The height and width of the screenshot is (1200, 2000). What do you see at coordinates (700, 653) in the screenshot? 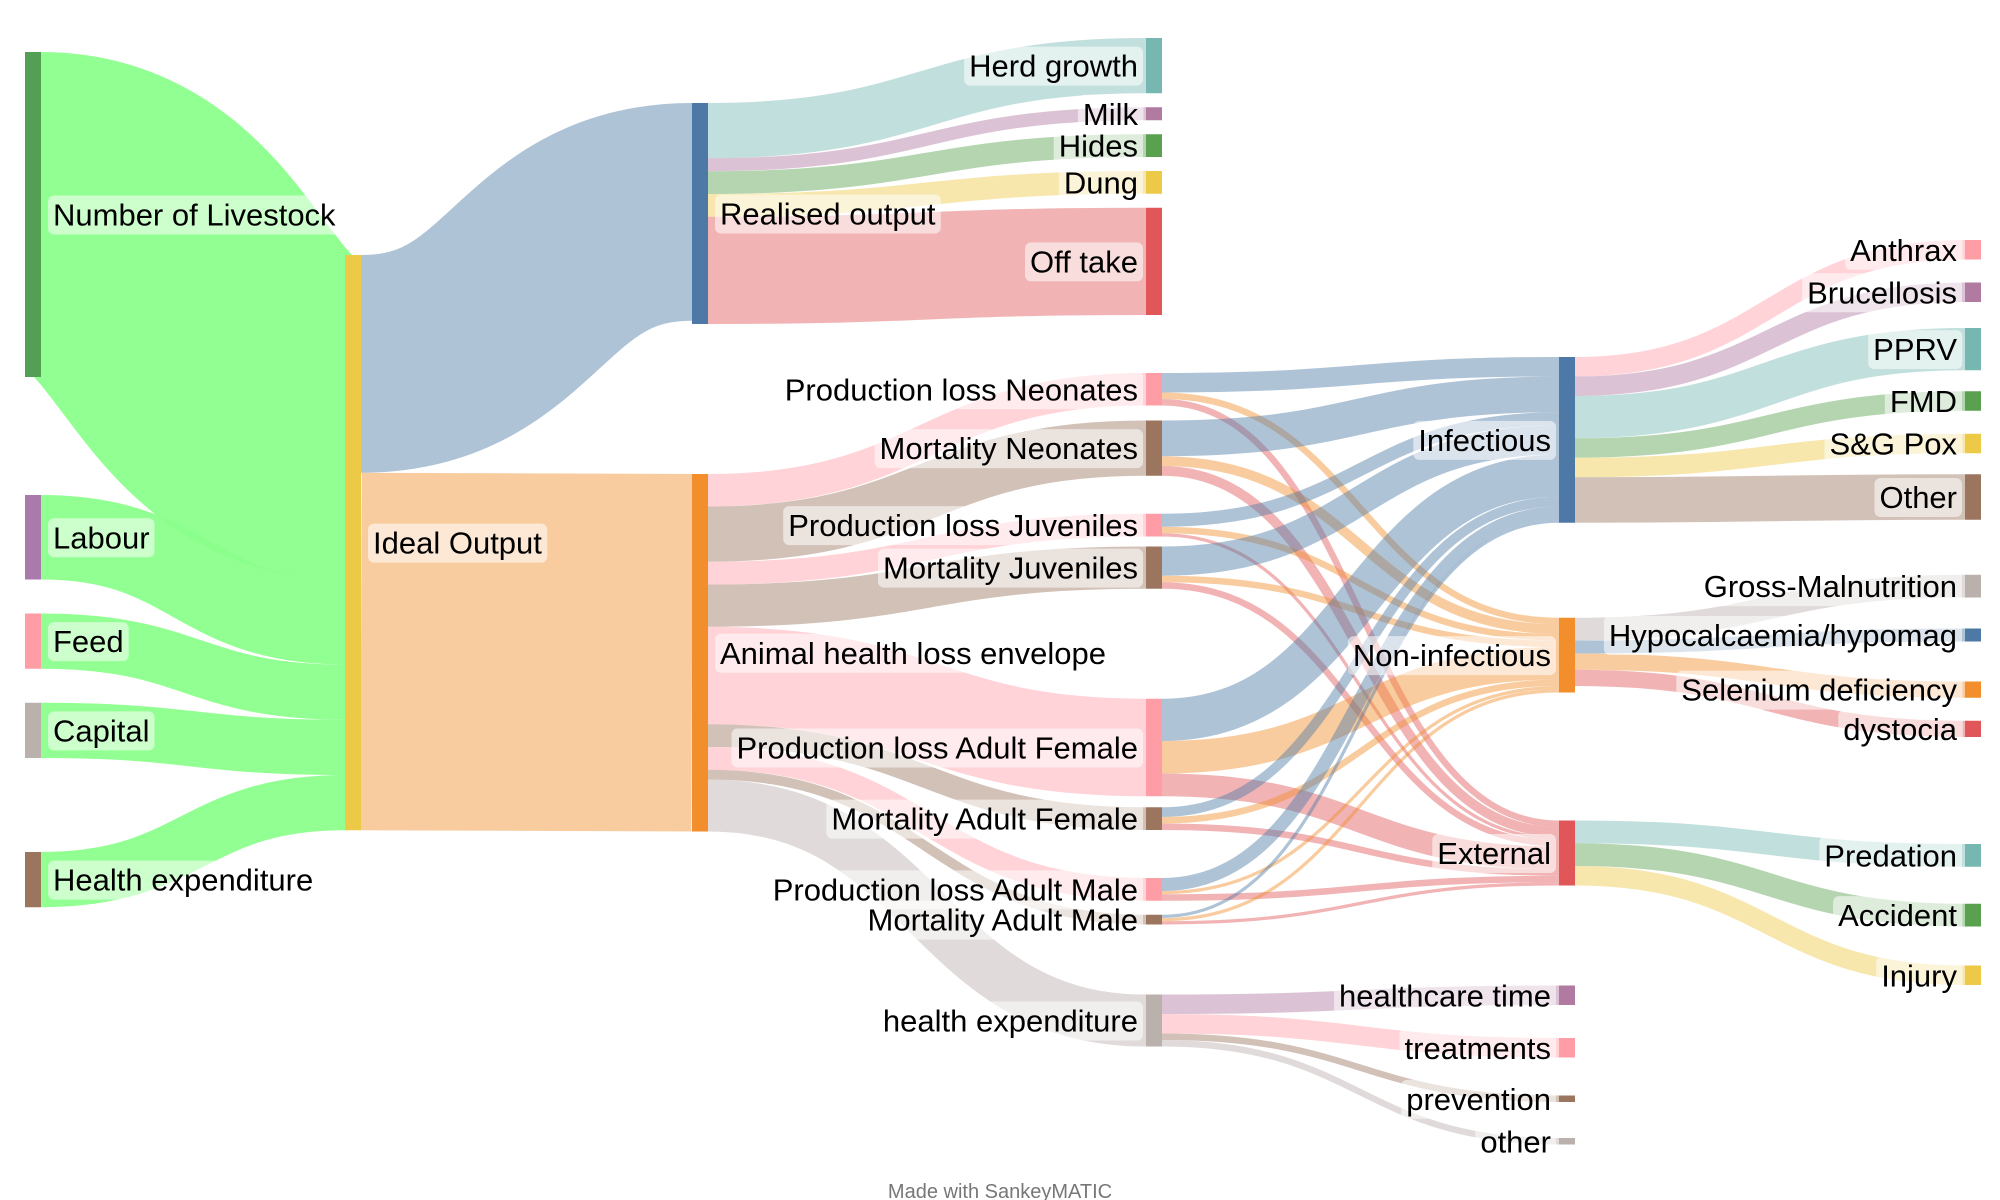
I see `node-envelope` at bounding box center [700, 653].